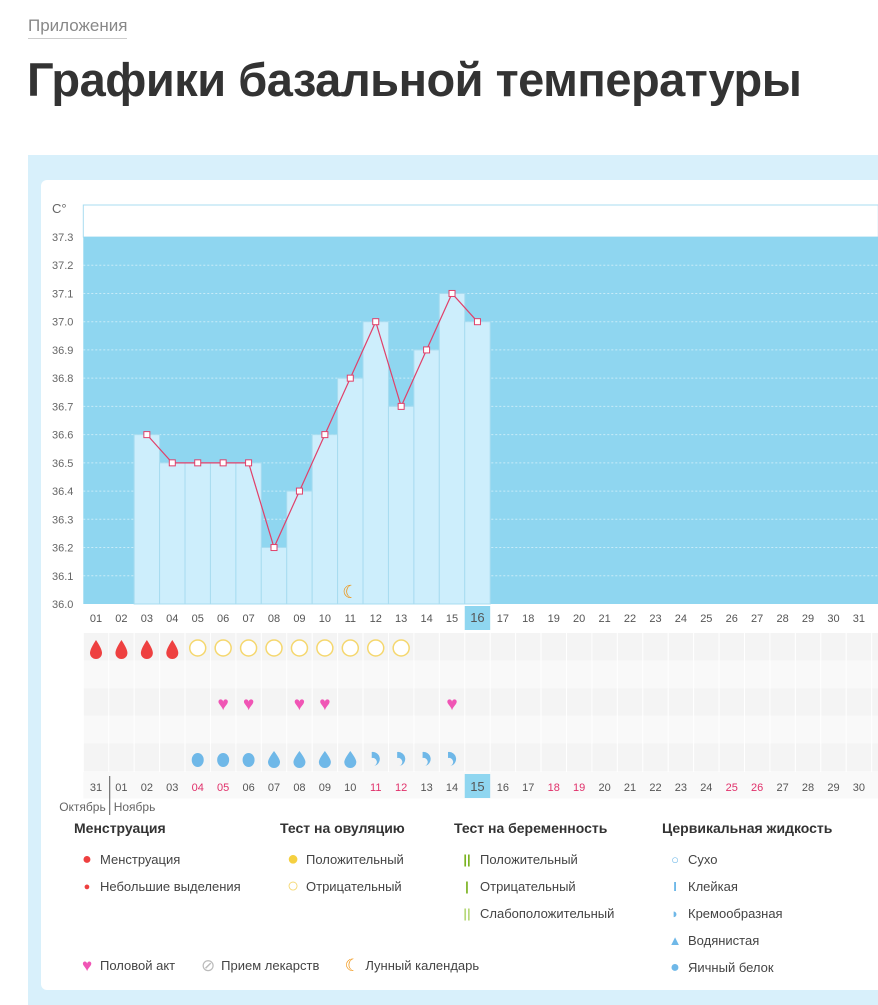  I want to click on y-tick-label: 37.0, so click(62, 323).